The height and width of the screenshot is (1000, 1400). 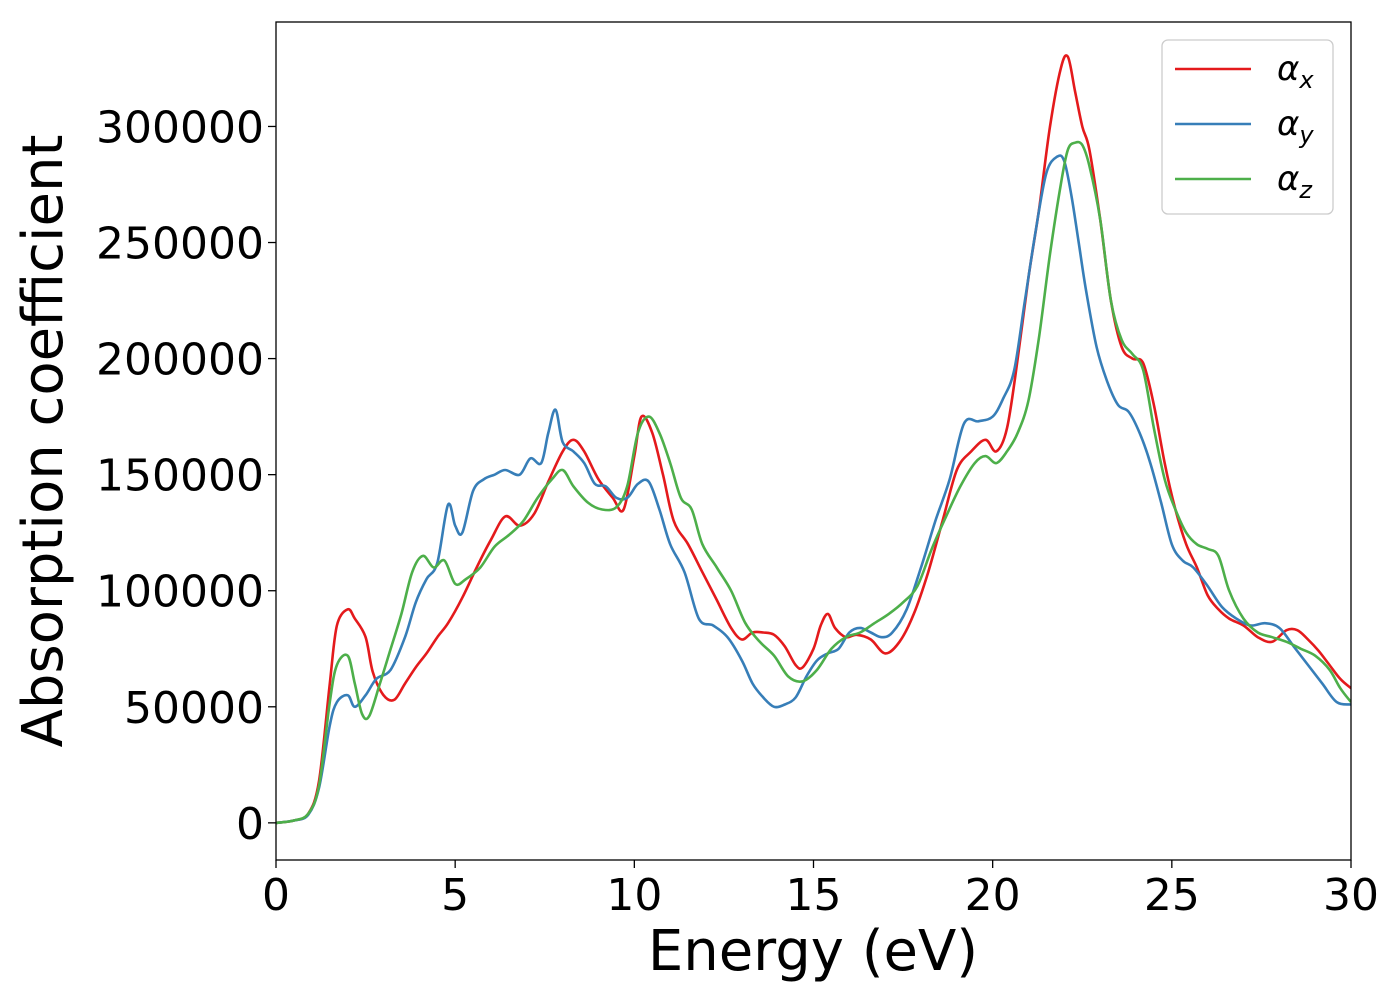 What do you see at coordinates (180, 127) in the screenshot?
I see `y-tick-label: 300000` at bounding box center [180, 127].